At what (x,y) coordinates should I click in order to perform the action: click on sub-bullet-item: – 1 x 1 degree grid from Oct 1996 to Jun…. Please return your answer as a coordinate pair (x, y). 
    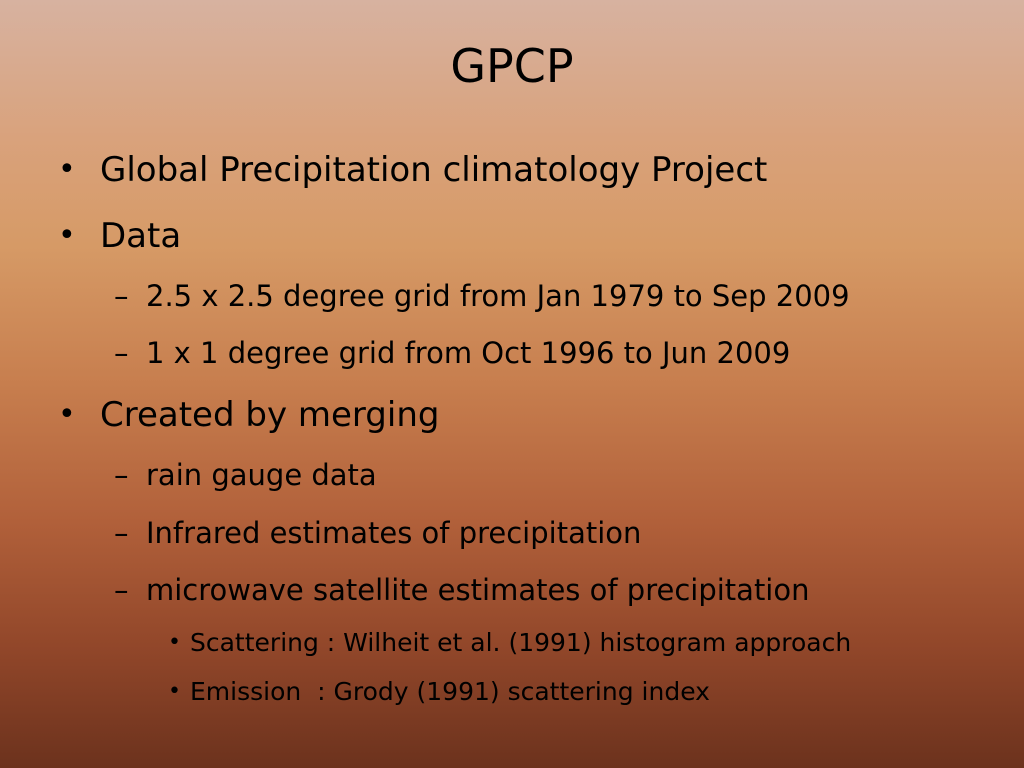
    Looking at the image, I should click on (452, 353).